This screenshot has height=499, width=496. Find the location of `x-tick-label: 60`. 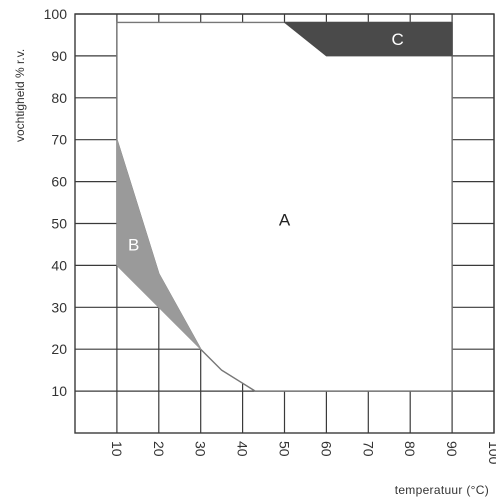

x-tick-label: 60 is located at coordinates (326, 449).